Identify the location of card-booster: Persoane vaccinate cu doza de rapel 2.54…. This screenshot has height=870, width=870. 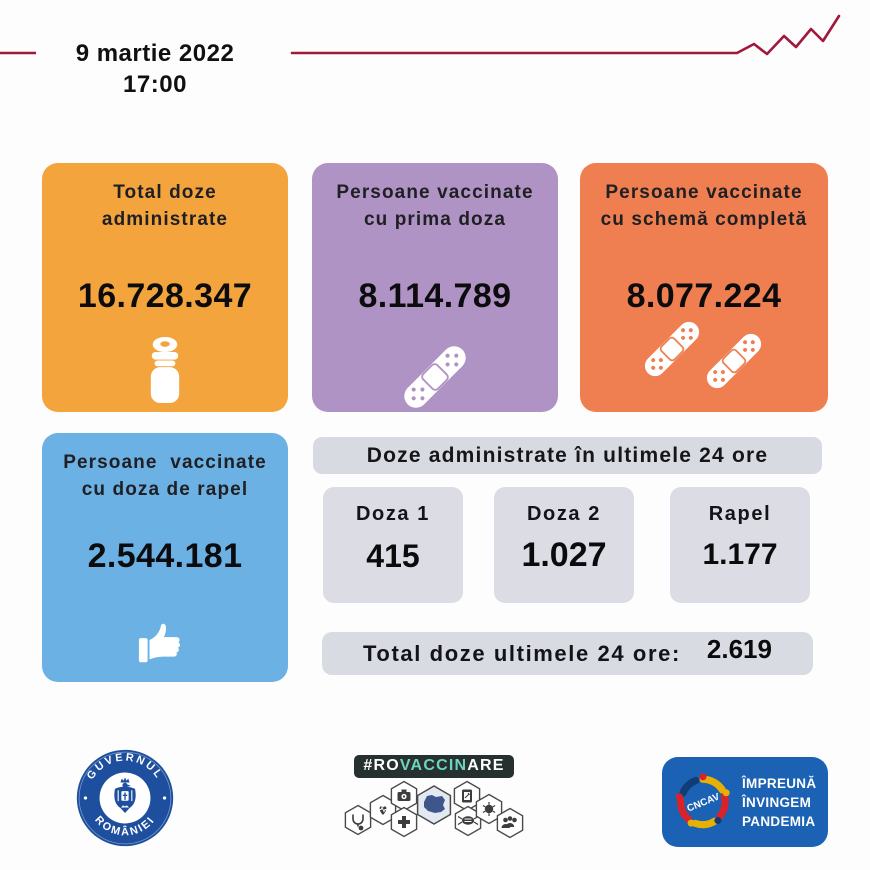
(165, 557).